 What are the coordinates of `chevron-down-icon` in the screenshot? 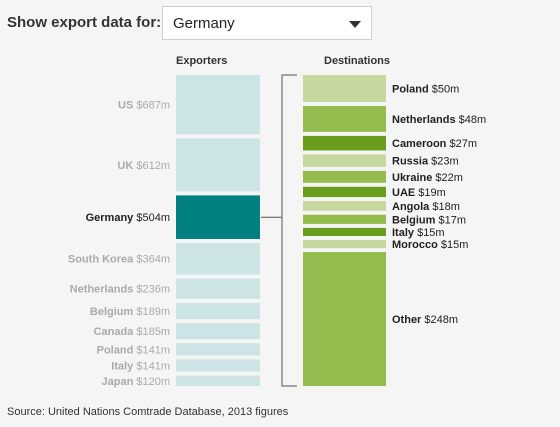 It's located at (355, 24).